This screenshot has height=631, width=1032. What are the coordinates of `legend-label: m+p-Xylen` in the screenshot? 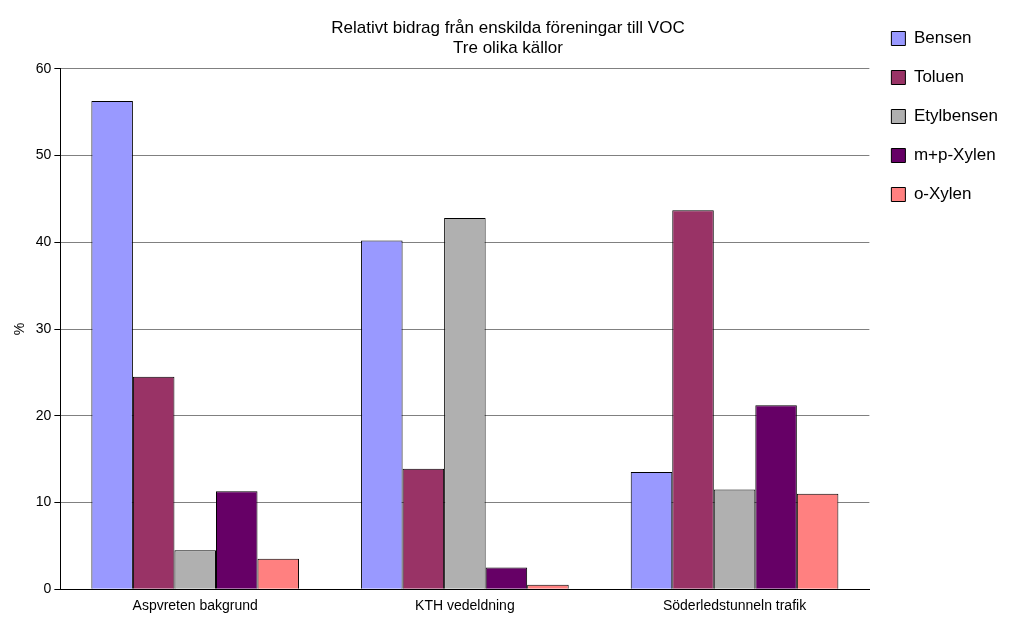 It's located at (954, 155).